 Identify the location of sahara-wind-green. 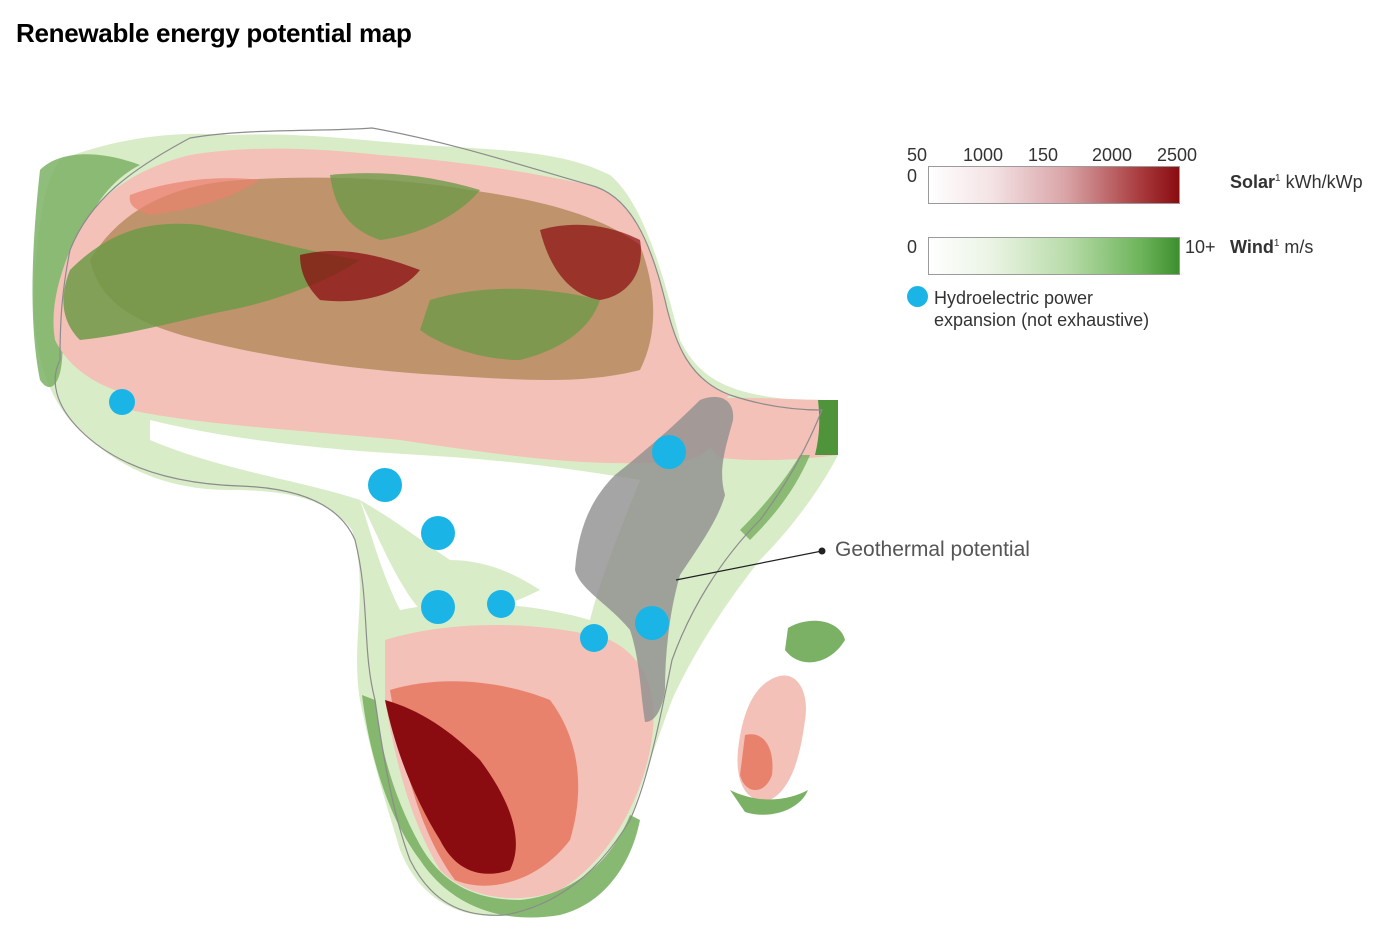
(211, 281).